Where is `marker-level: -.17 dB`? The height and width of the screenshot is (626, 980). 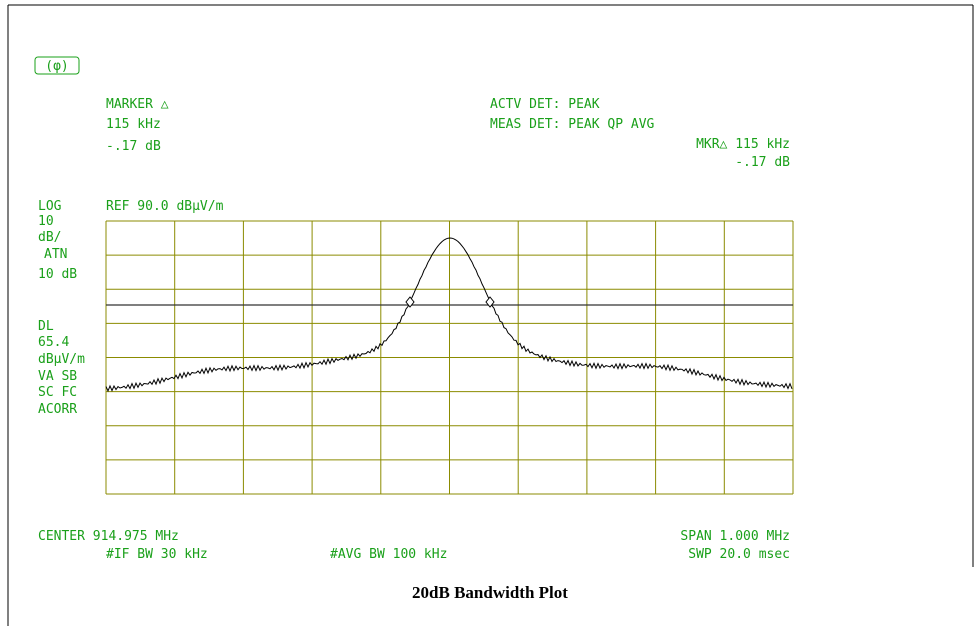
marker-level: -.17 dB is located at coordinates (133, 146).